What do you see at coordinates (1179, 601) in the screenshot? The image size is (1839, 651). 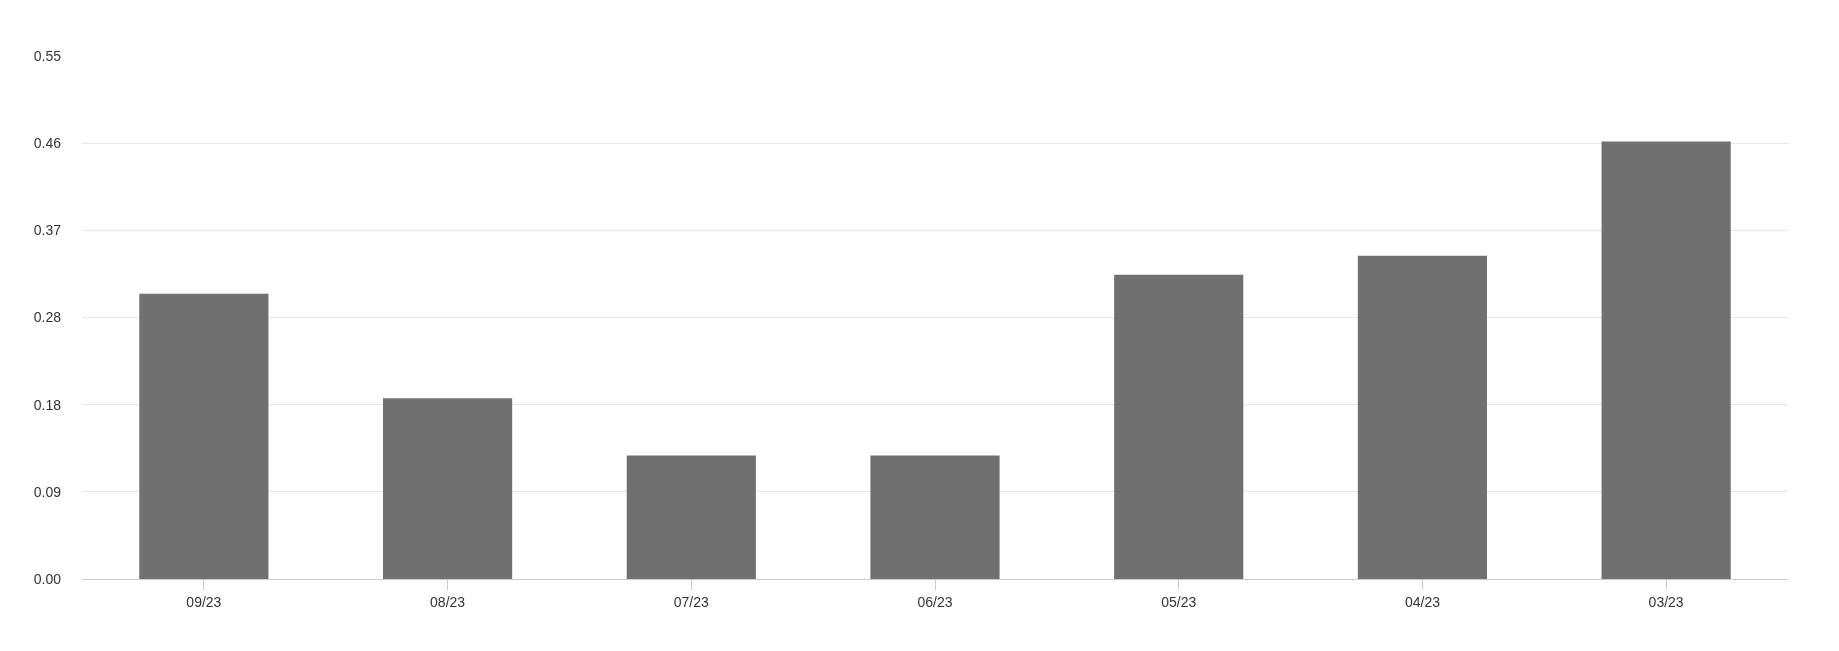 I see `x-tick-label: 05/23` at bounding box center [1179, 601].